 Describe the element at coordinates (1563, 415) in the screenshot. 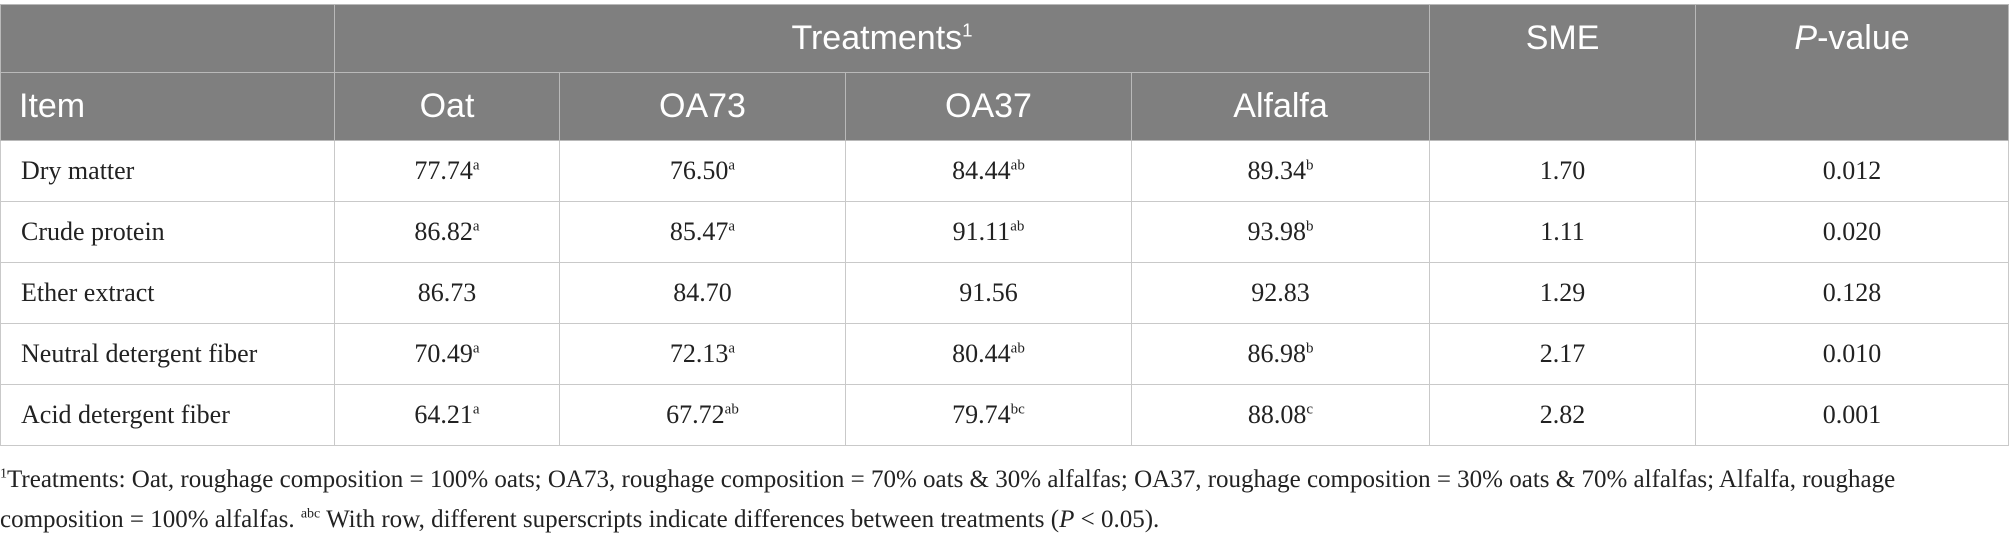

I see `sme-cell: 2.82` at that location.